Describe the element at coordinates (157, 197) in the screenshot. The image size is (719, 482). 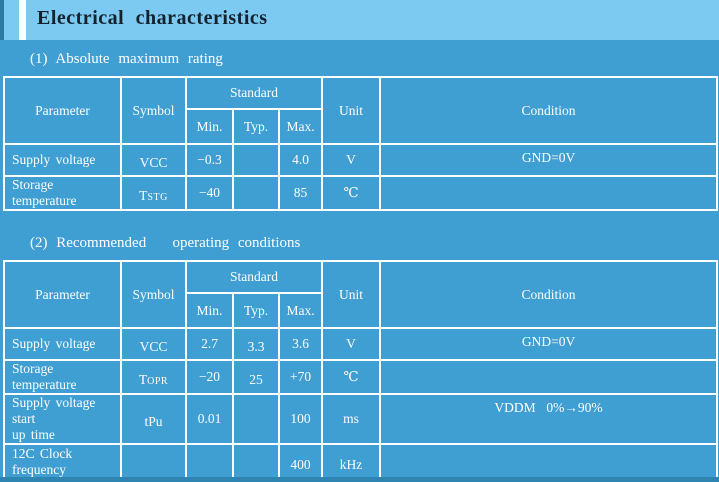
I see `symbol-subscript: STG` at that location.